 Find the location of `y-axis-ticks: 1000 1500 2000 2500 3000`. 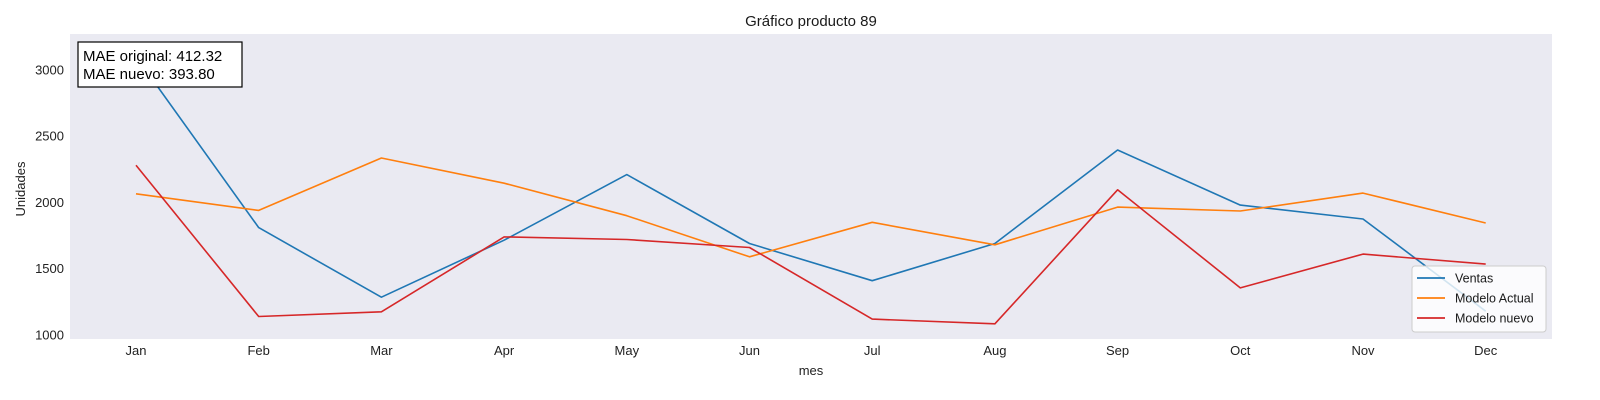

y-axis-ticks: 1000 1500 2000 2500 3000 is located at coordinates (49, 202).